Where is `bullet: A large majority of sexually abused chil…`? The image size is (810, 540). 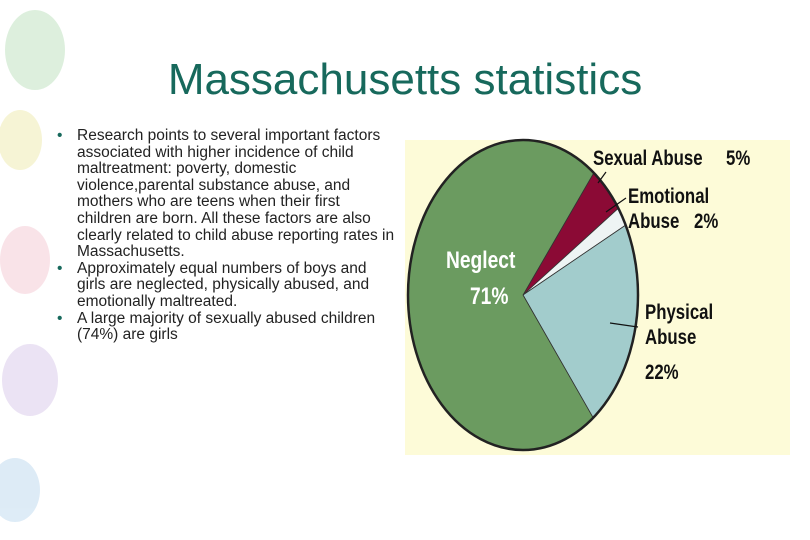
bullet: A large majority of sexually abused chil… is located at coordinates (225, 327).